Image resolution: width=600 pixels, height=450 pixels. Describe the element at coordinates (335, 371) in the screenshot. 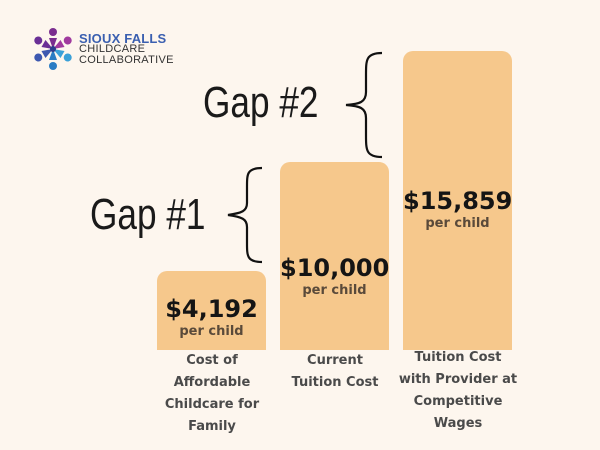

I see `category-label-current-tuition: Current Tuition Cost` at that location.